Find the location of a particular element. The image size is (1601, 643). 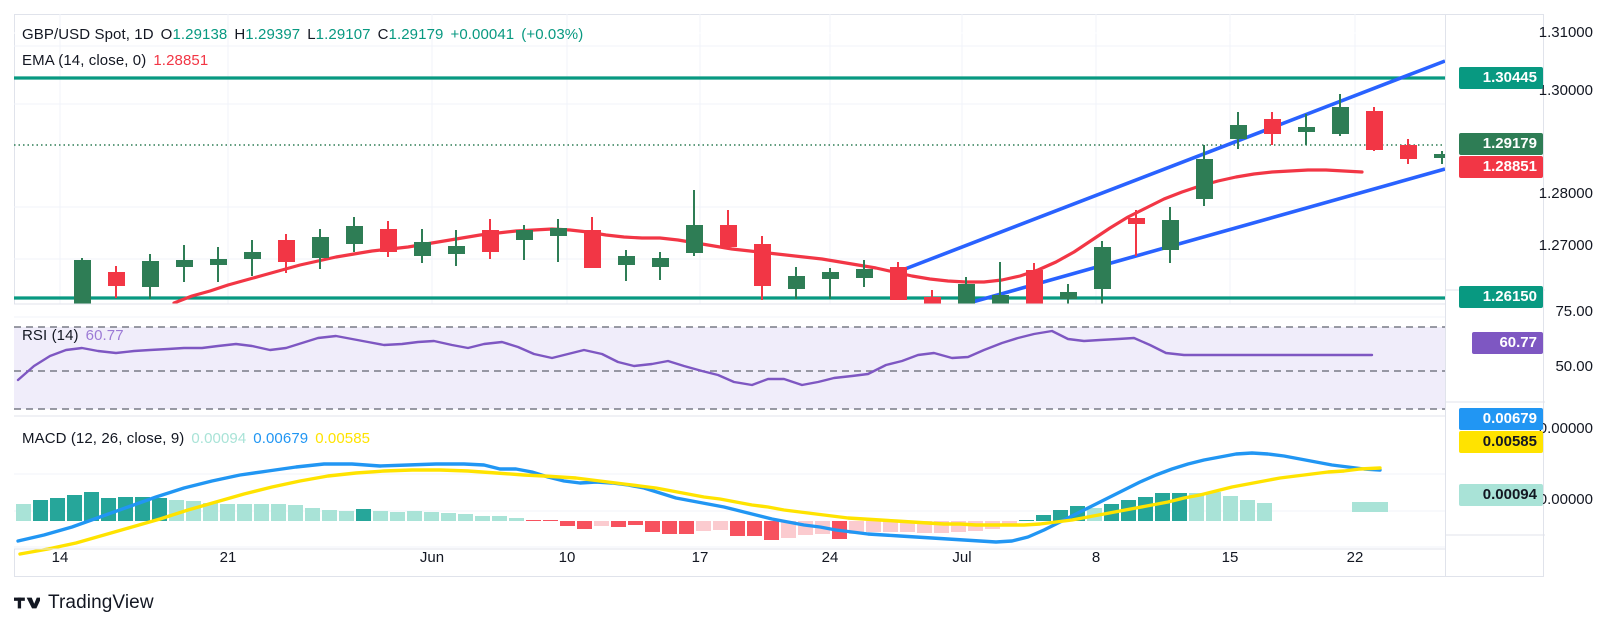

ema-legend-label: EMA (14, close, 0) is located at coordinates (84, 60).